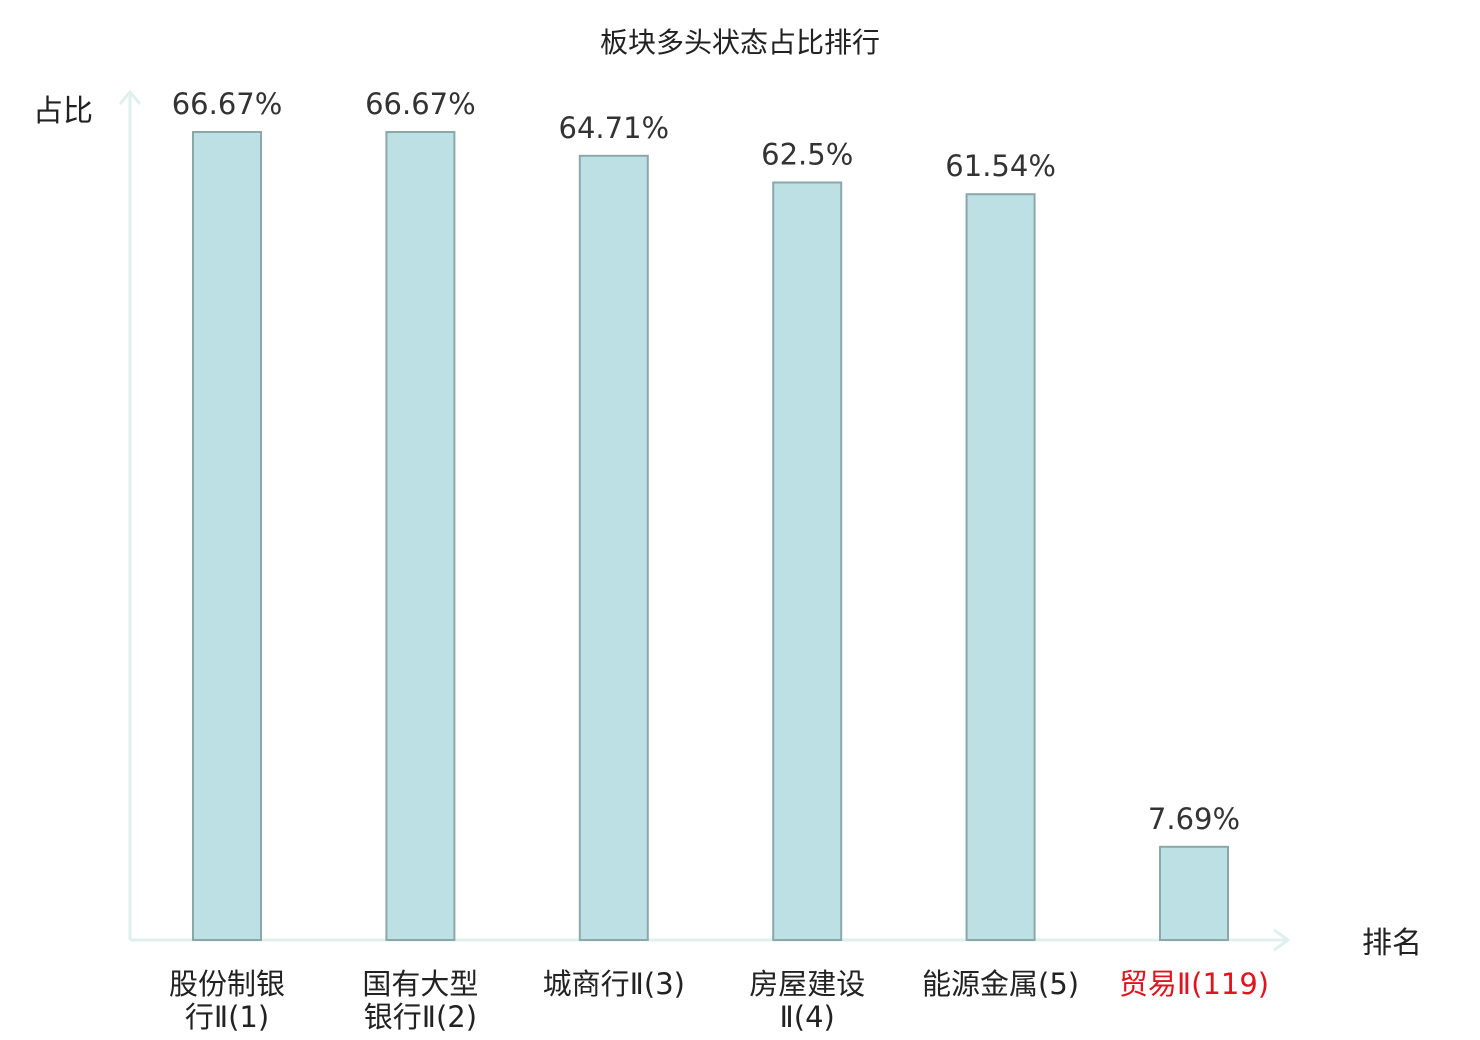 The image size is (1480, 1040). Describe the element at coordinates (63, 111) in the screenshot. I see `y-axis-label: 占比` at that location.